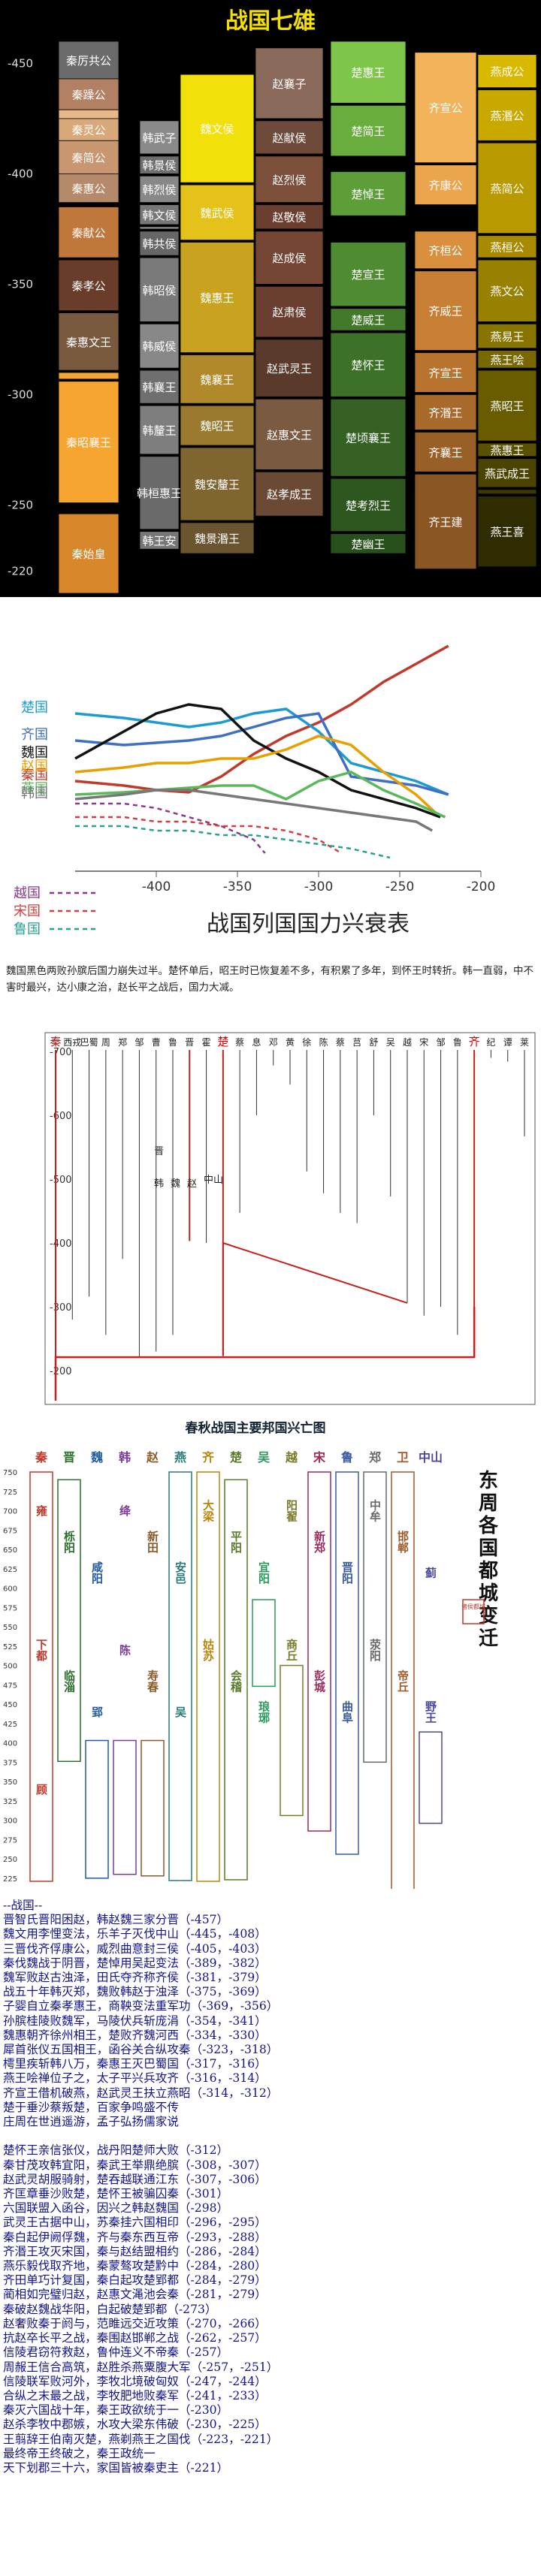 The image size is (541, 2576). I want to click on capital-name: 新郑, so click(319, 1542).